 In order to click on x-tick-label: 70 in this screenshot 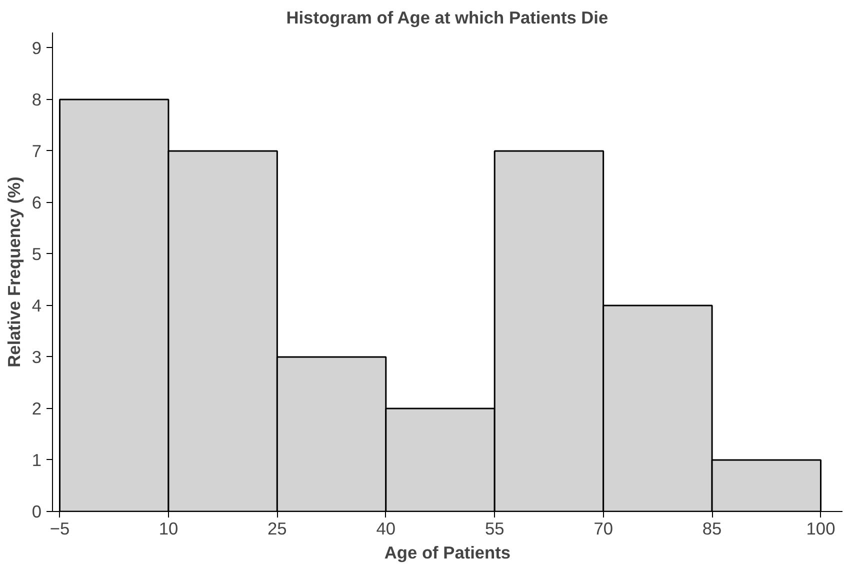, I will do `click(603, 528)`.